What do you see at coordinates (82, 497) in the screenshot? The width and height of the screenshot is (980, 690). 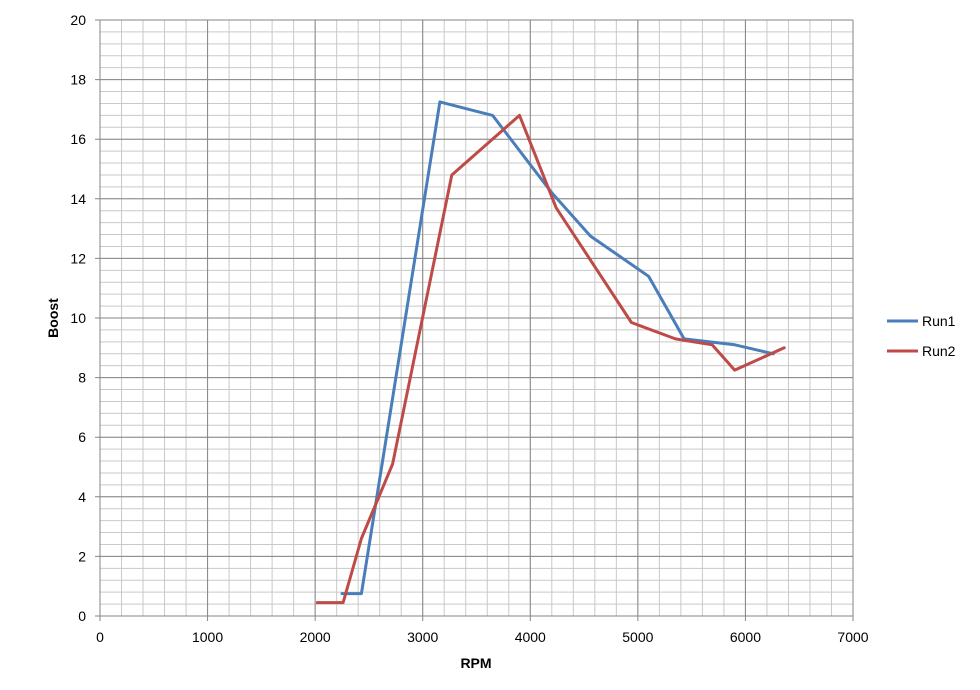 I see `y-tick-label: 4` at bounding box center [82, 497].